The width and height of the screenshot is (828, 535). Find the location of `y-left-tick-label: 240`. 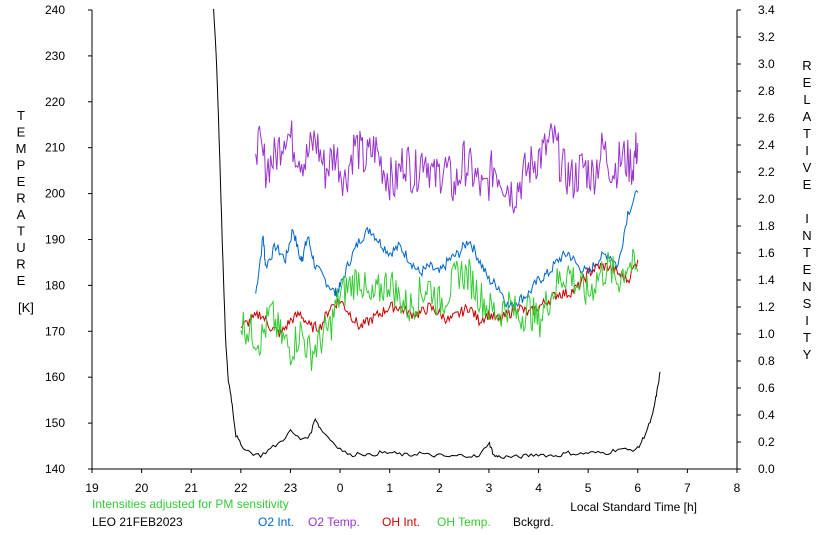

y-left-tick-label: 240 is located at coordinates (55, 10).